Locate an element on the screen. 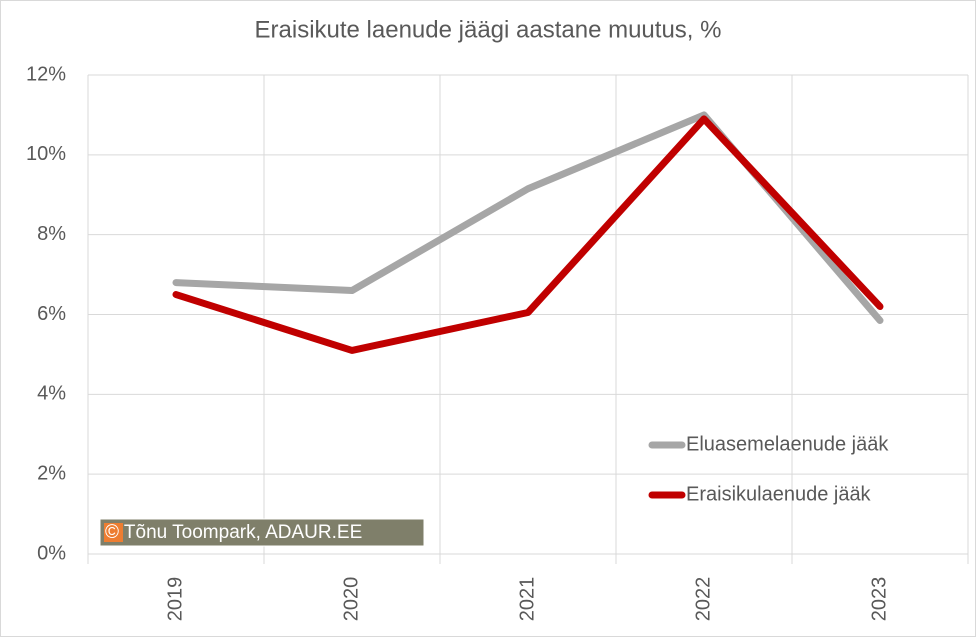 The width and height of the screenshot is (976, 637). y-tick-label: 0% is located at coordinates (51, 553).